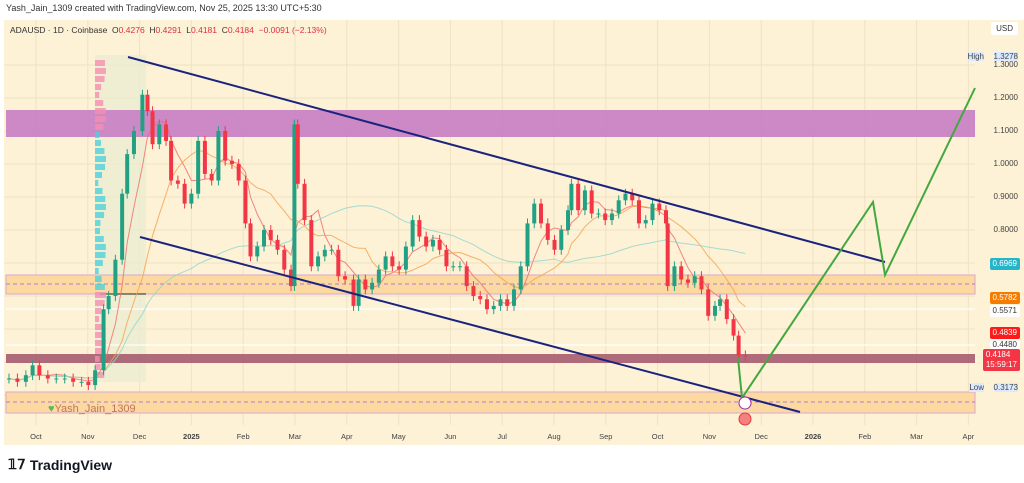 Image resolution: width=1024 pixels, height=483 pixels. What do you see at coordinates (976, 387) in the screenshot?
I see `low-label: Low` at bounding box center [976, 387].